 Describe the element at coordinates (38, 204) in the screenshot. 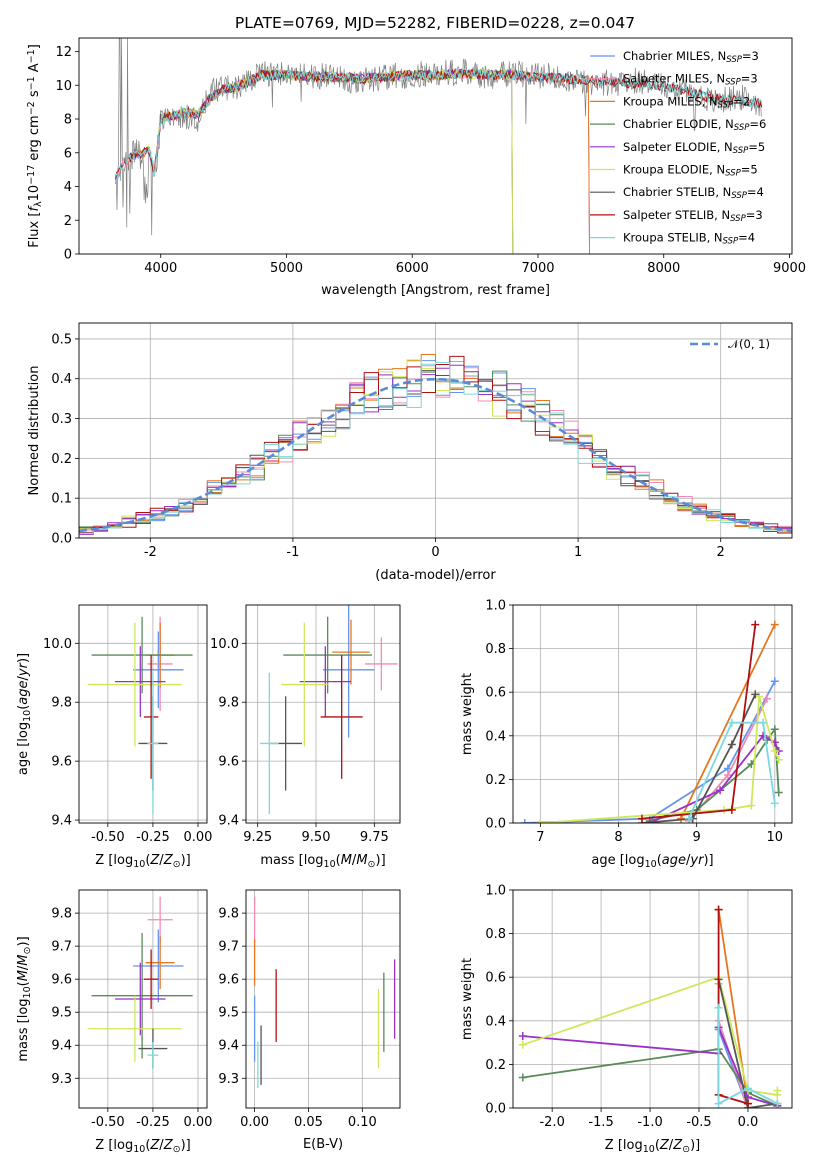

I see `label-part: λ` at that location.